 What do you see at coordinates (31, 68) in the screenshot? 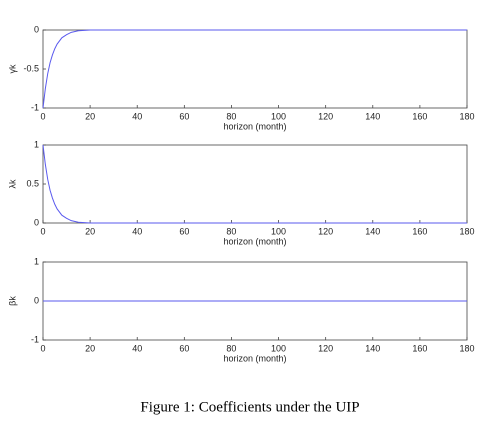
I see `y-tick-label: -0.5` at bounding box center [31, 68].